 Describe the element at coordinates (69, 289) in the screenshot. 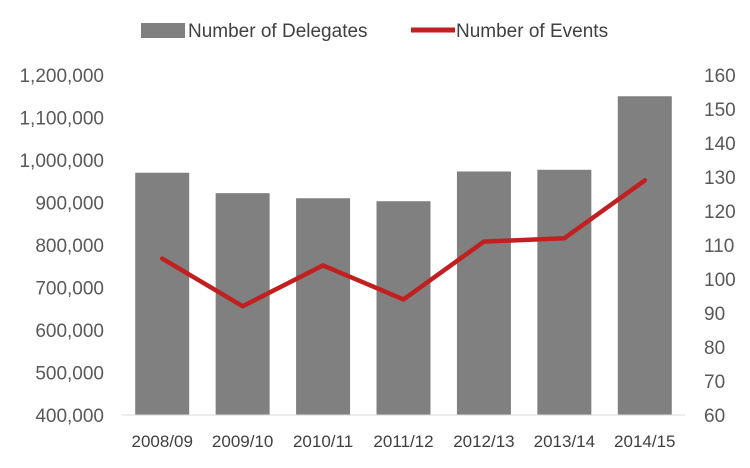

I see `left-tick-label: 700,000` at that location.